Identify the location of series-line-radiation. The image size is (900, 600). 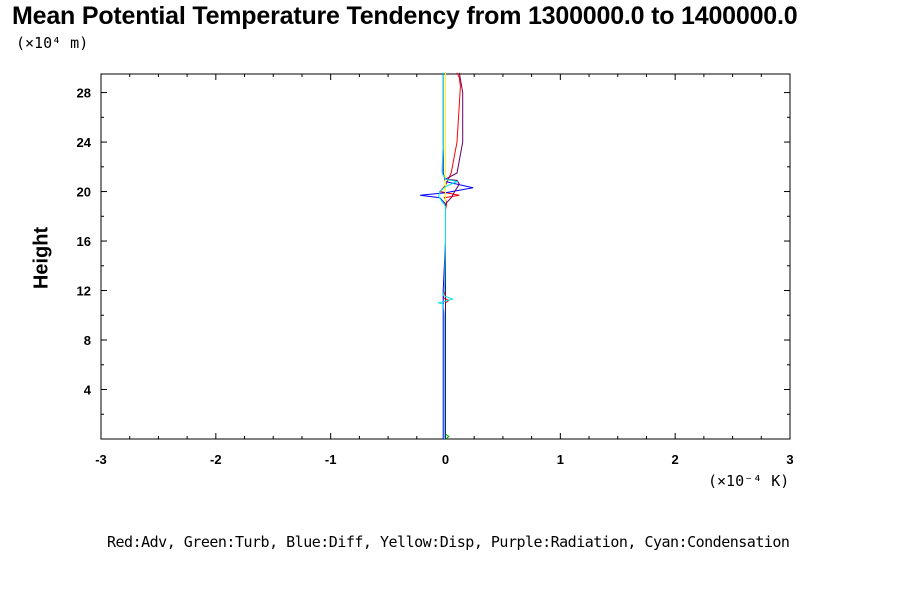
(453, 255).